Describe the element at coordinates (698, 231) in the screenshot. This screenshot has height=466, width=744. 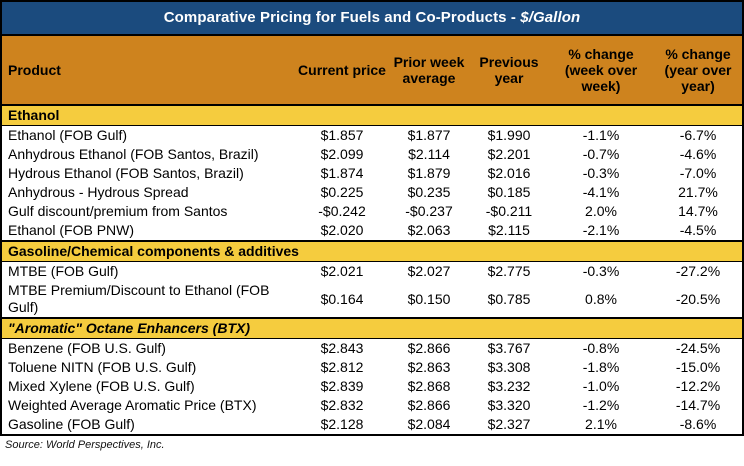
I see `yoy-cell: -4.5%` at that location.